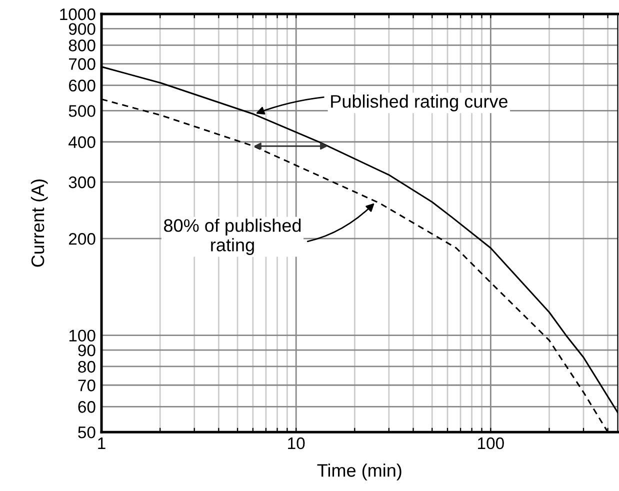  Describe the element at coordinates (419, 103) in the screenshot. I see `annotation: Published rating curve` at that location.